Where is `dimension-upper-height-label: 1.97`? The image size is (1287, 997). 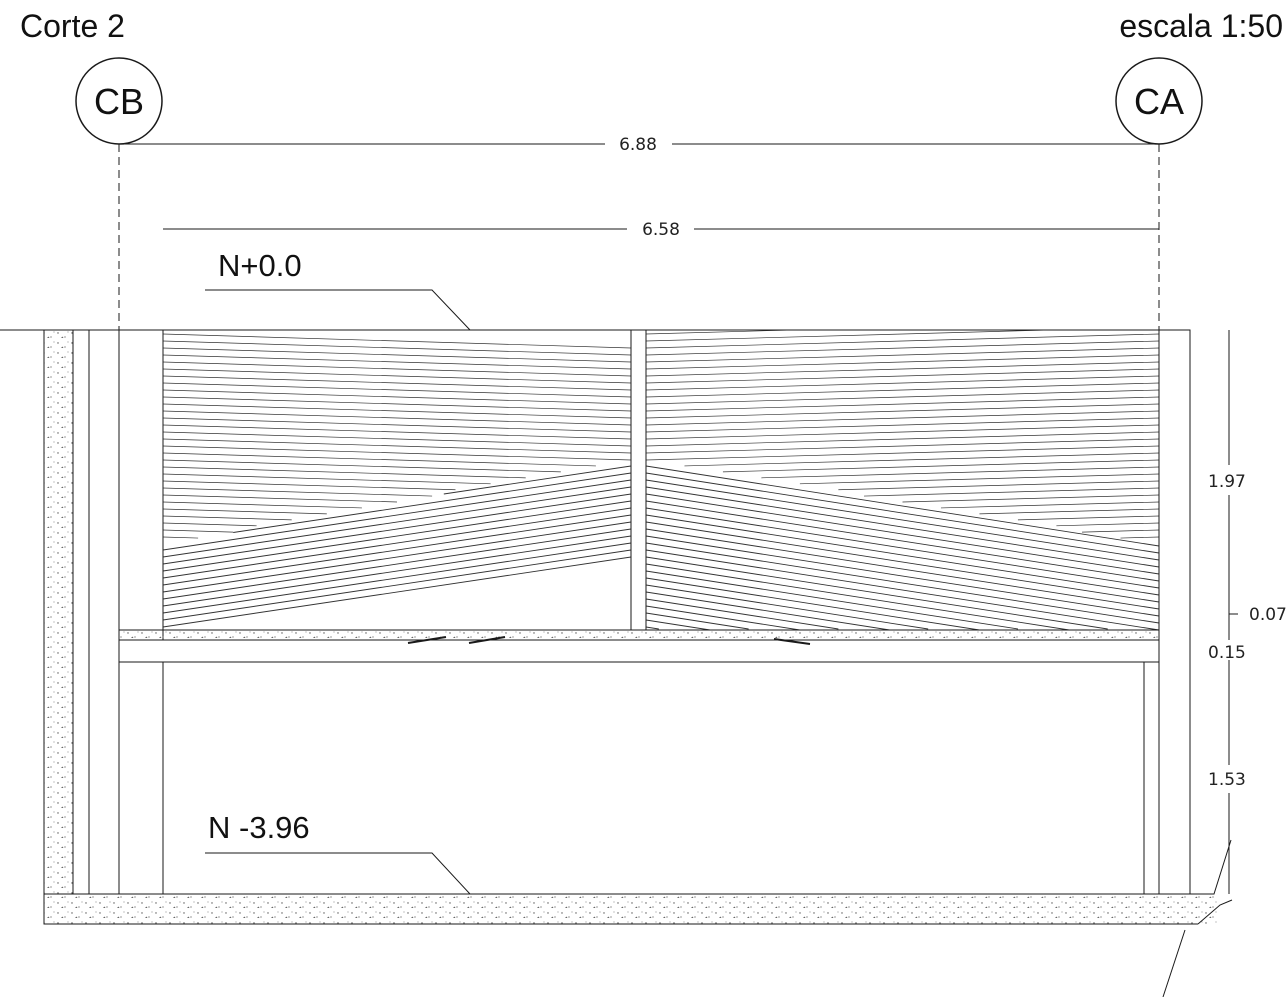
dimension-upper-height-label: 1.97 is located at coordinates (1227, 482).